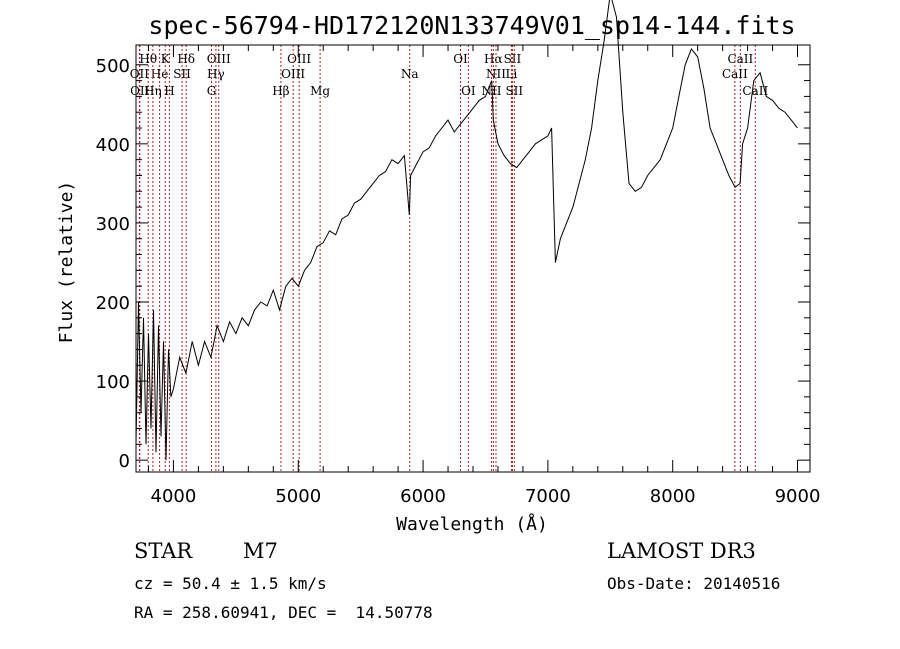 This screenshot has height=649, width=900. What do you see at coordinates (514, 91) in the screenshot?
I see `line-label-24: SII` at bounding box center [514, 91].